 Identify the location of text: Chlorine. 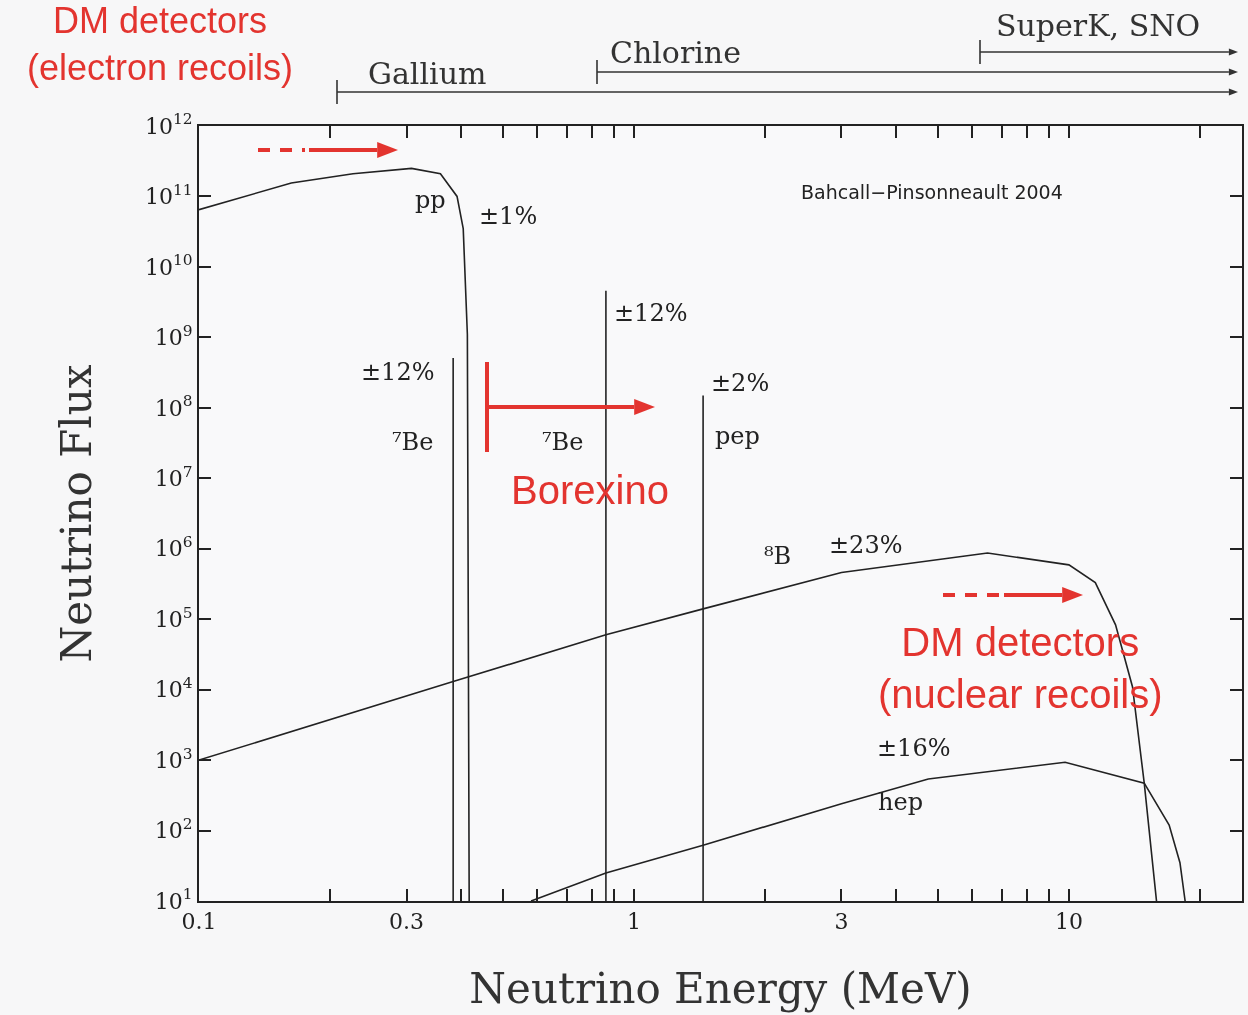
(675, 52).